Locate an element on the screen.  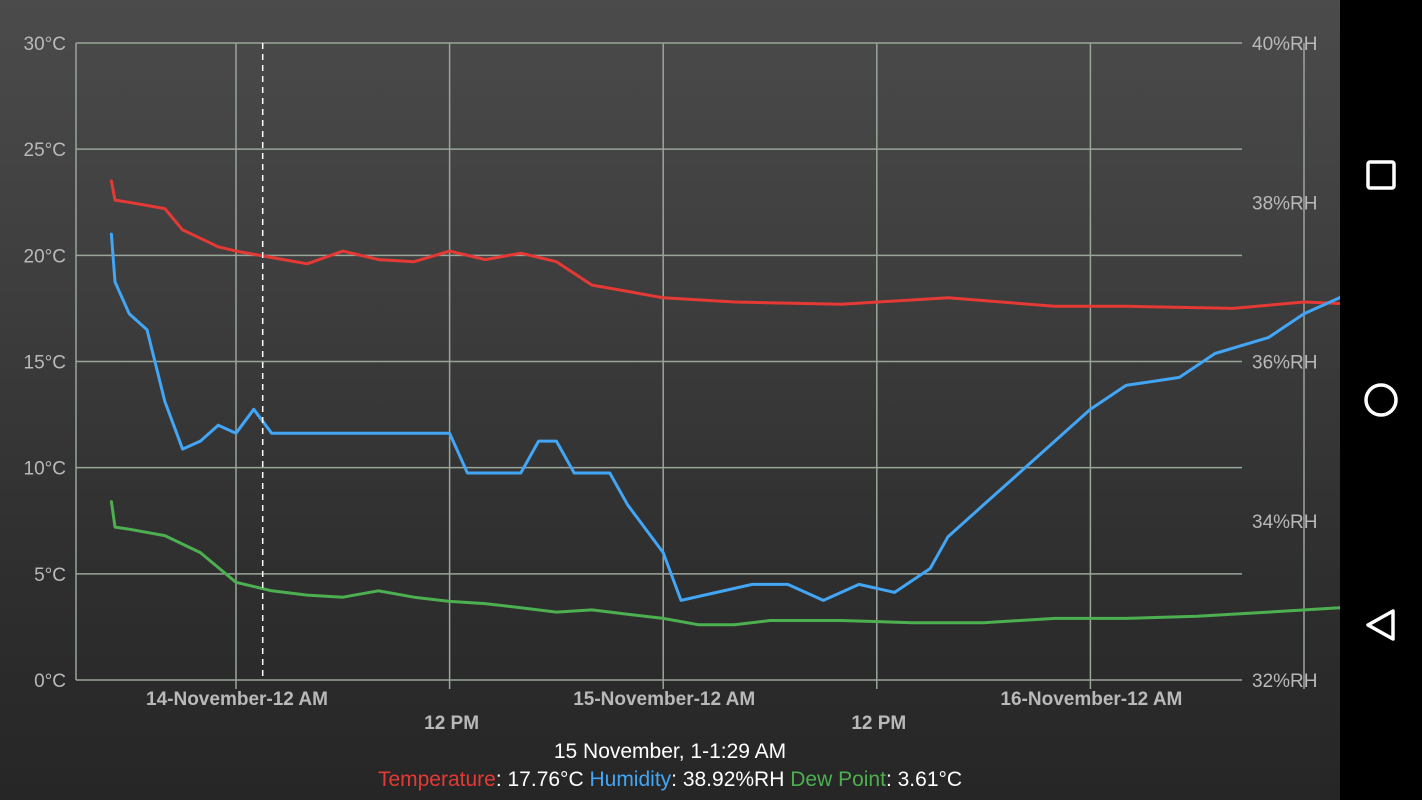
temperature-legend-name: Temperature is located at coordinates (436, 779).